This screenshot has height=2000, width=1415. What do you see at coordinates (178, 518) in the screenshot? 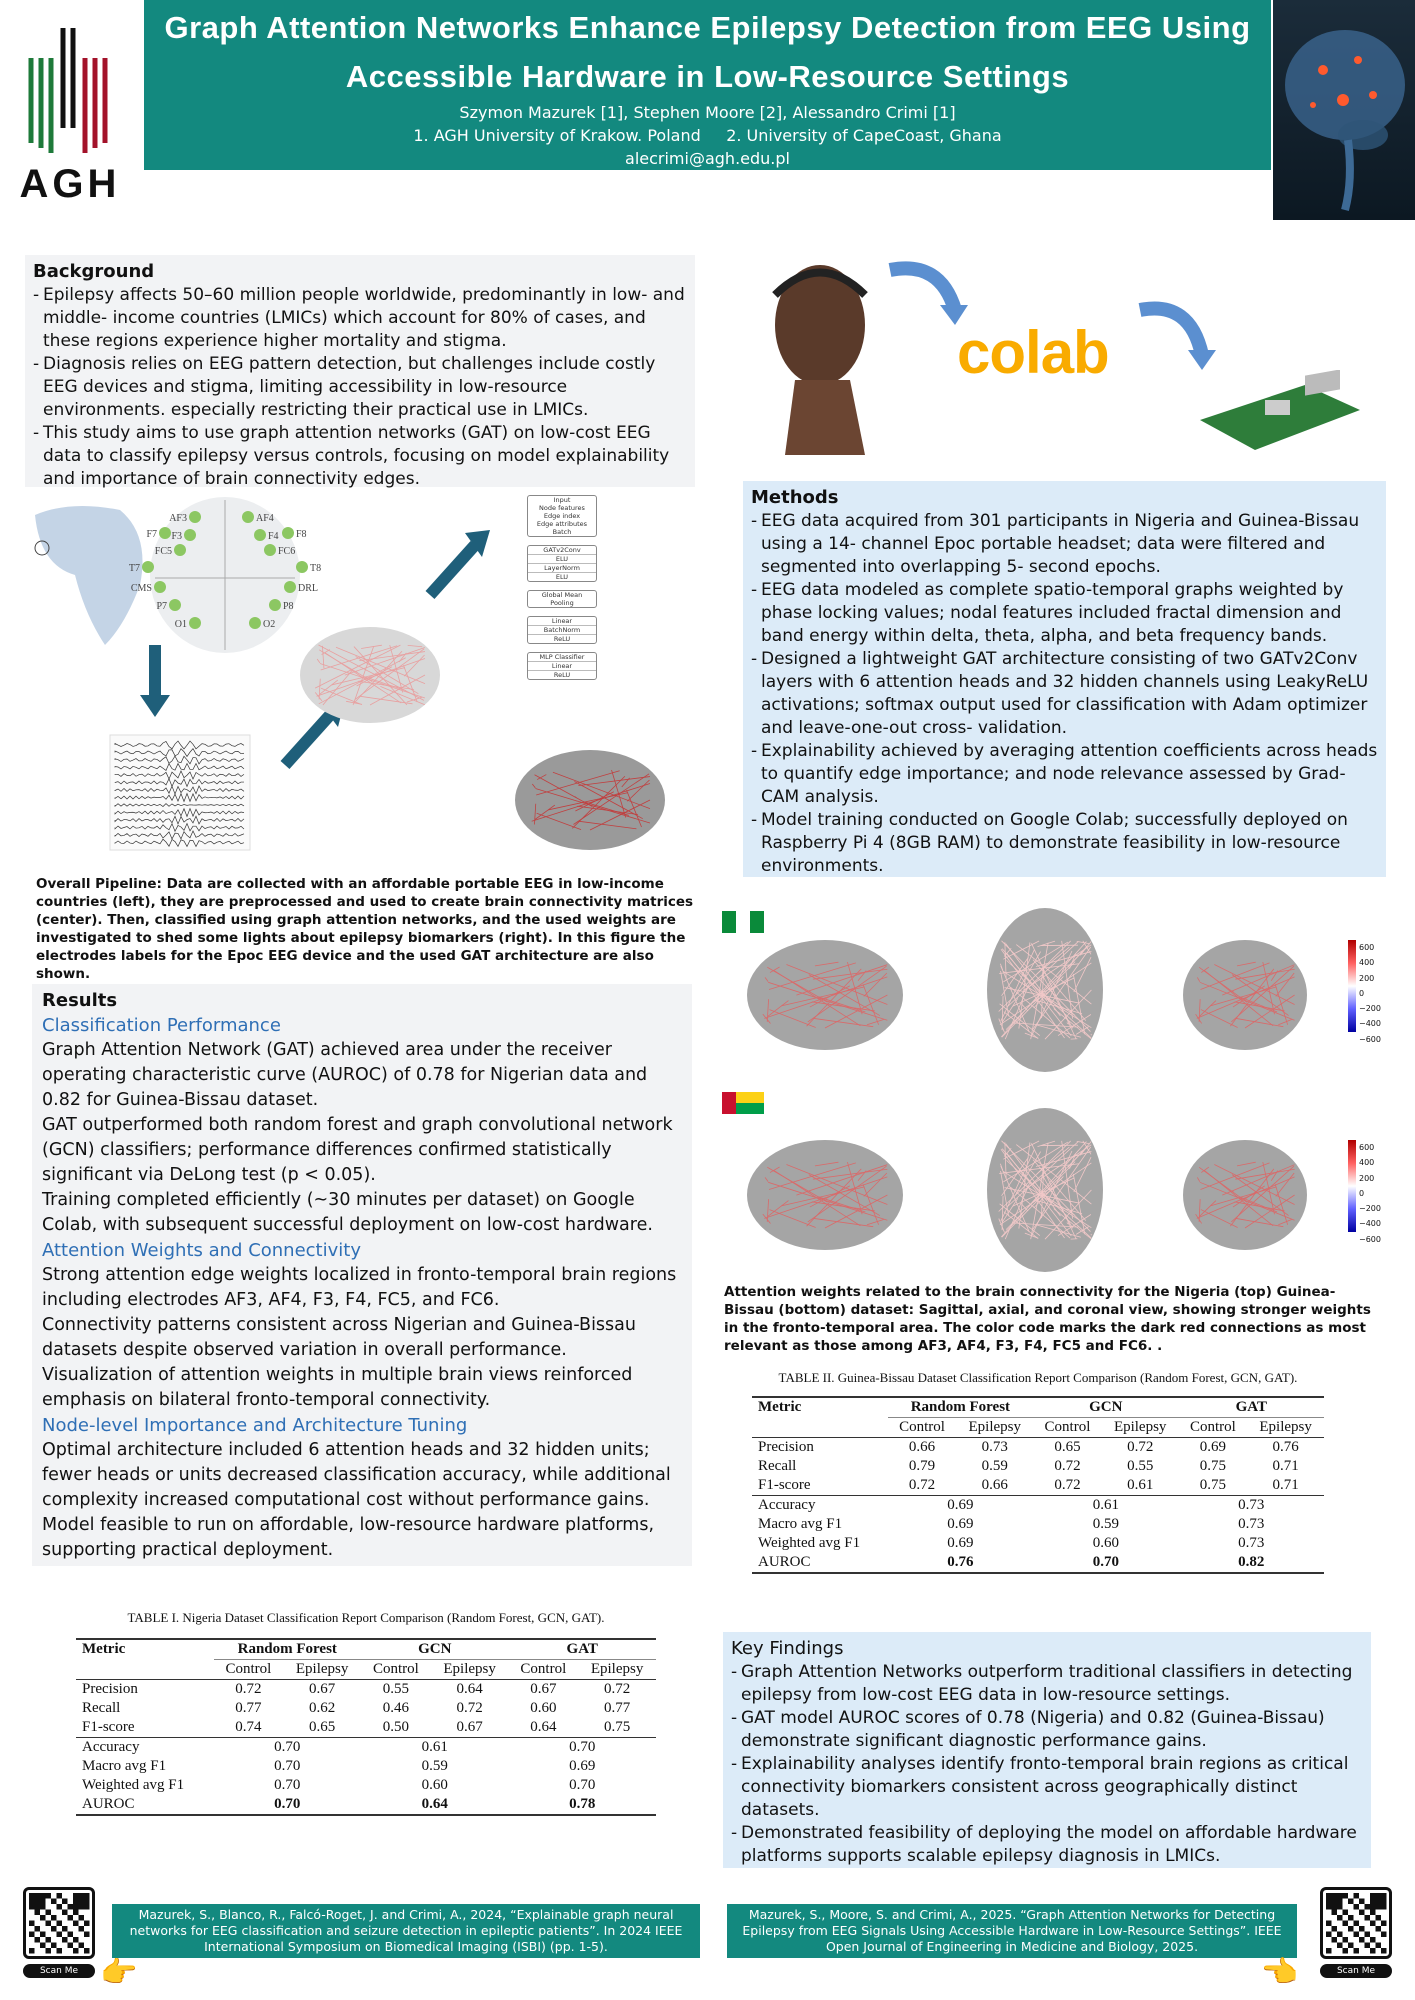
I see `electrode-label: AF3` at bounding box center [178, 518].